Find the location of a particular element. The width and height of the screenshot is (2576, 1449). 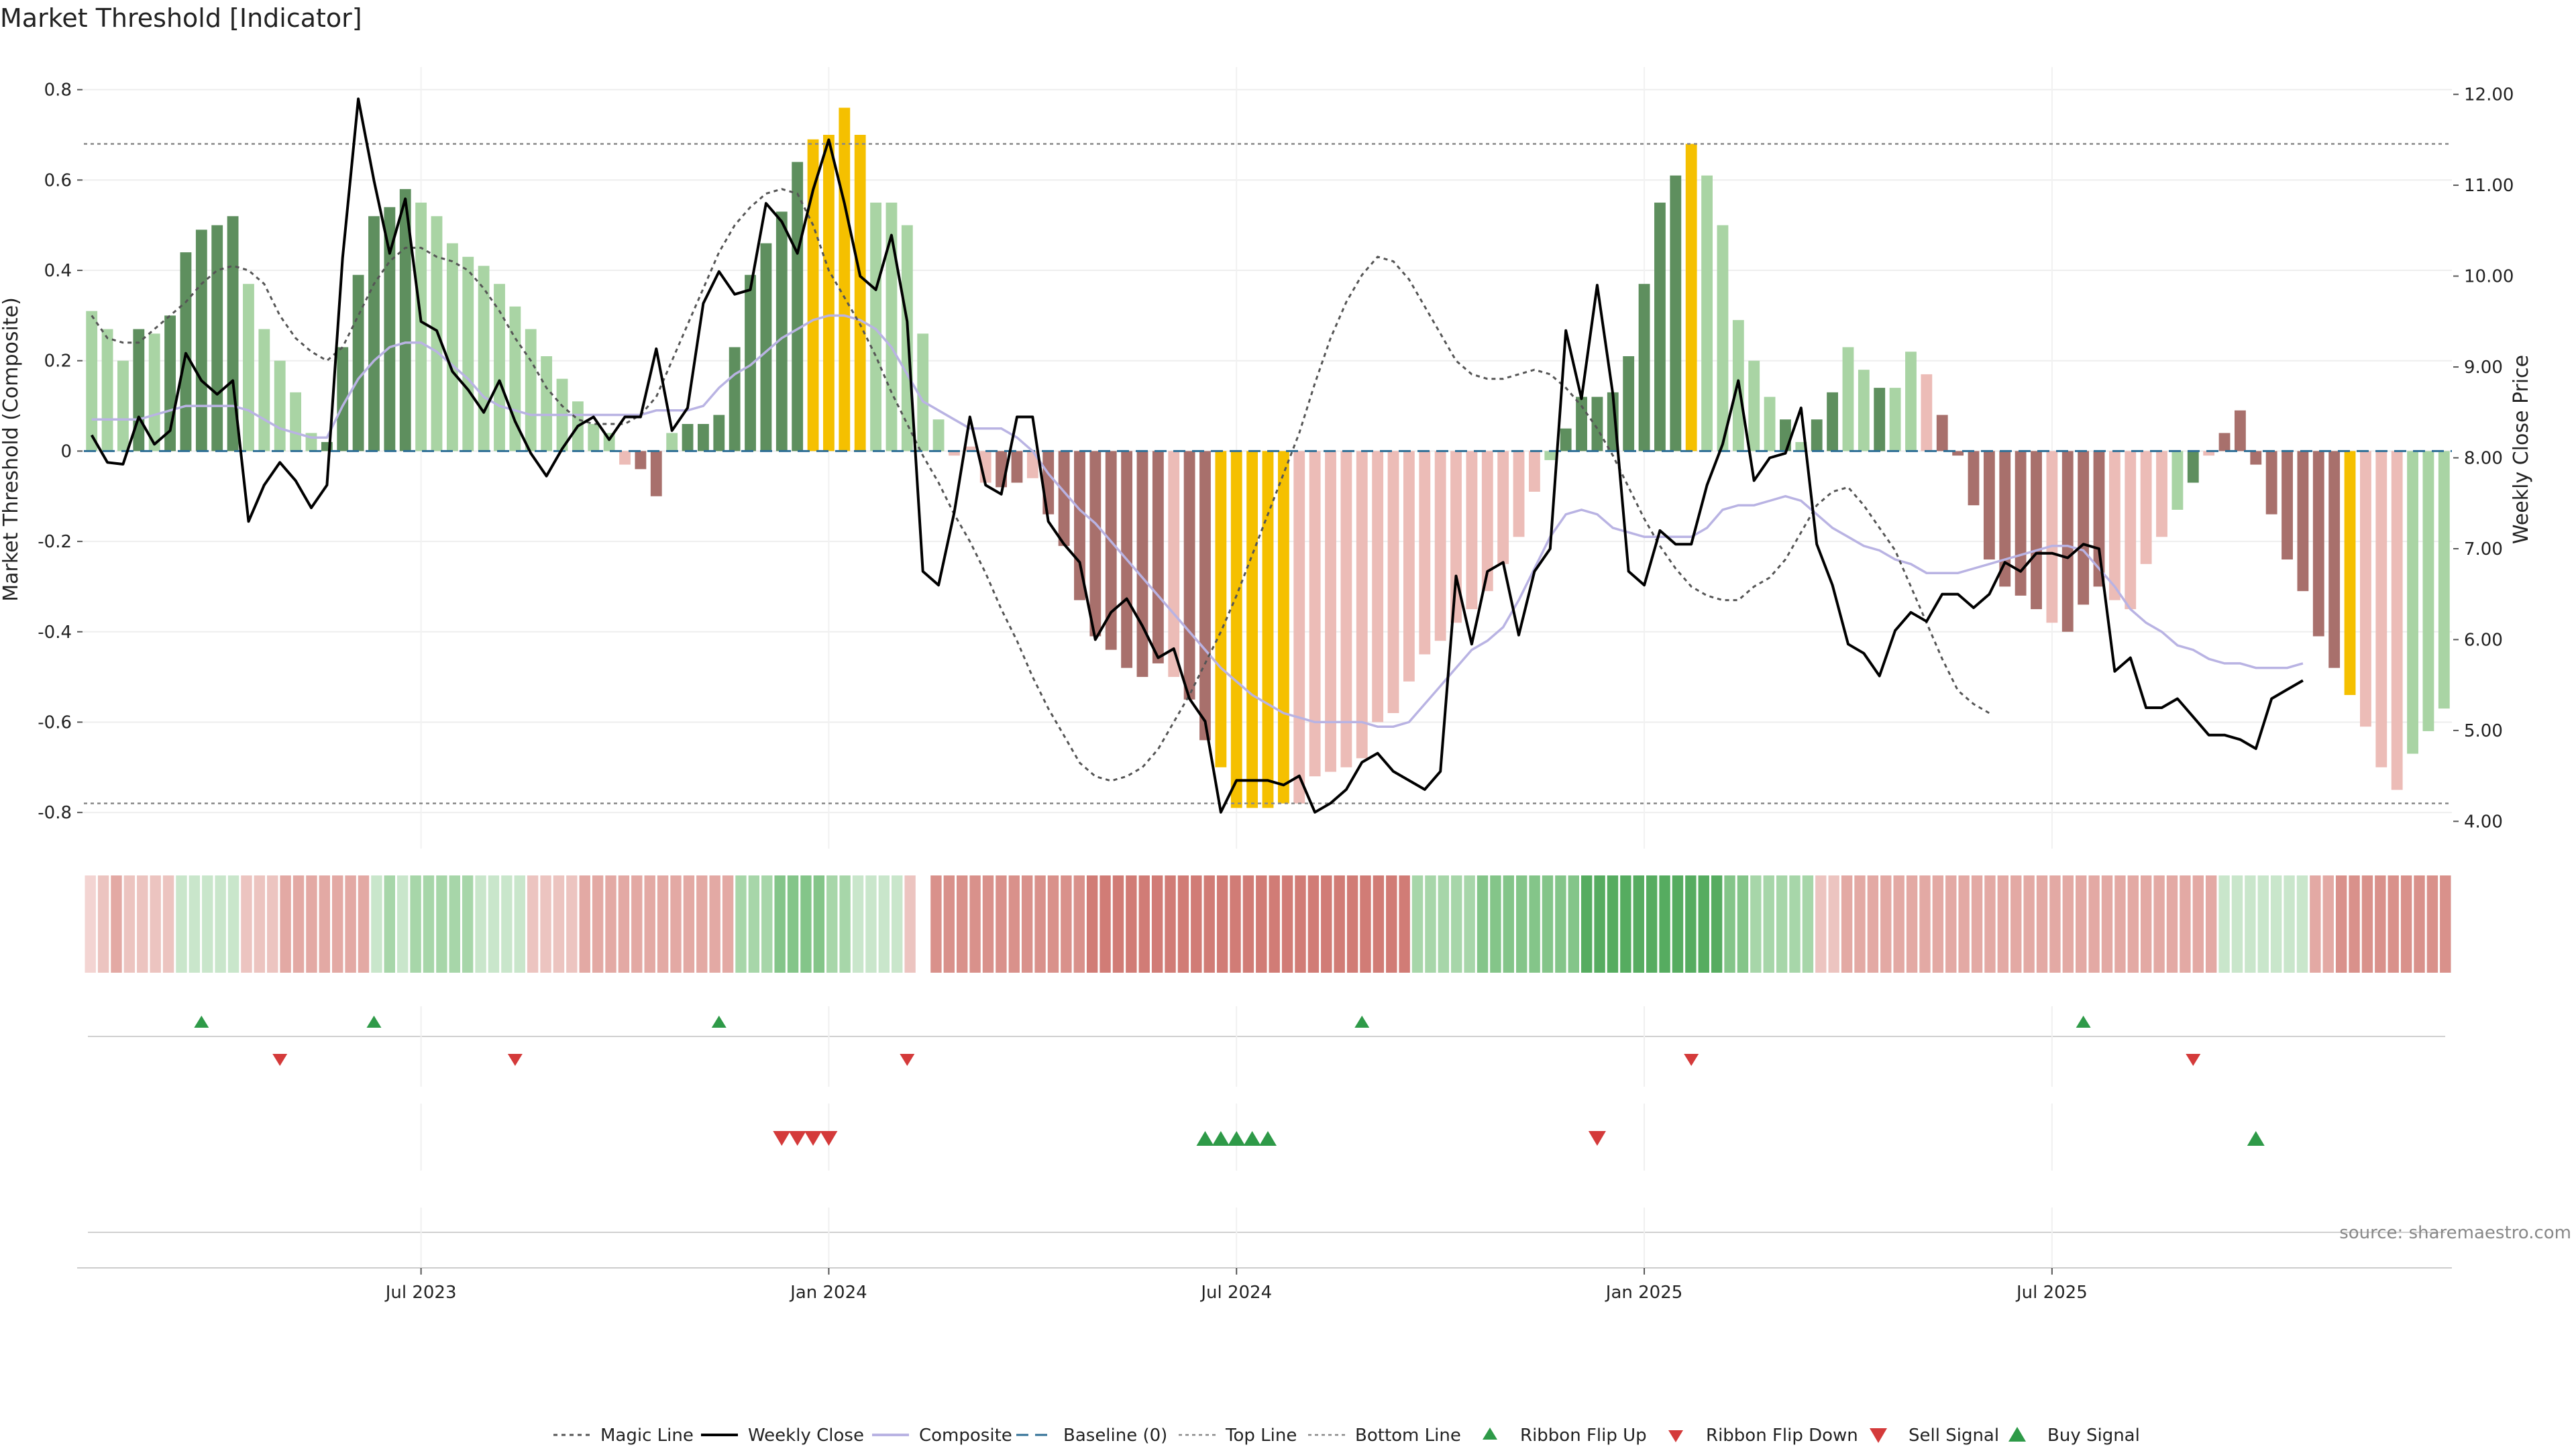

sell-signal-marker is located at coordinates (829, 1138).